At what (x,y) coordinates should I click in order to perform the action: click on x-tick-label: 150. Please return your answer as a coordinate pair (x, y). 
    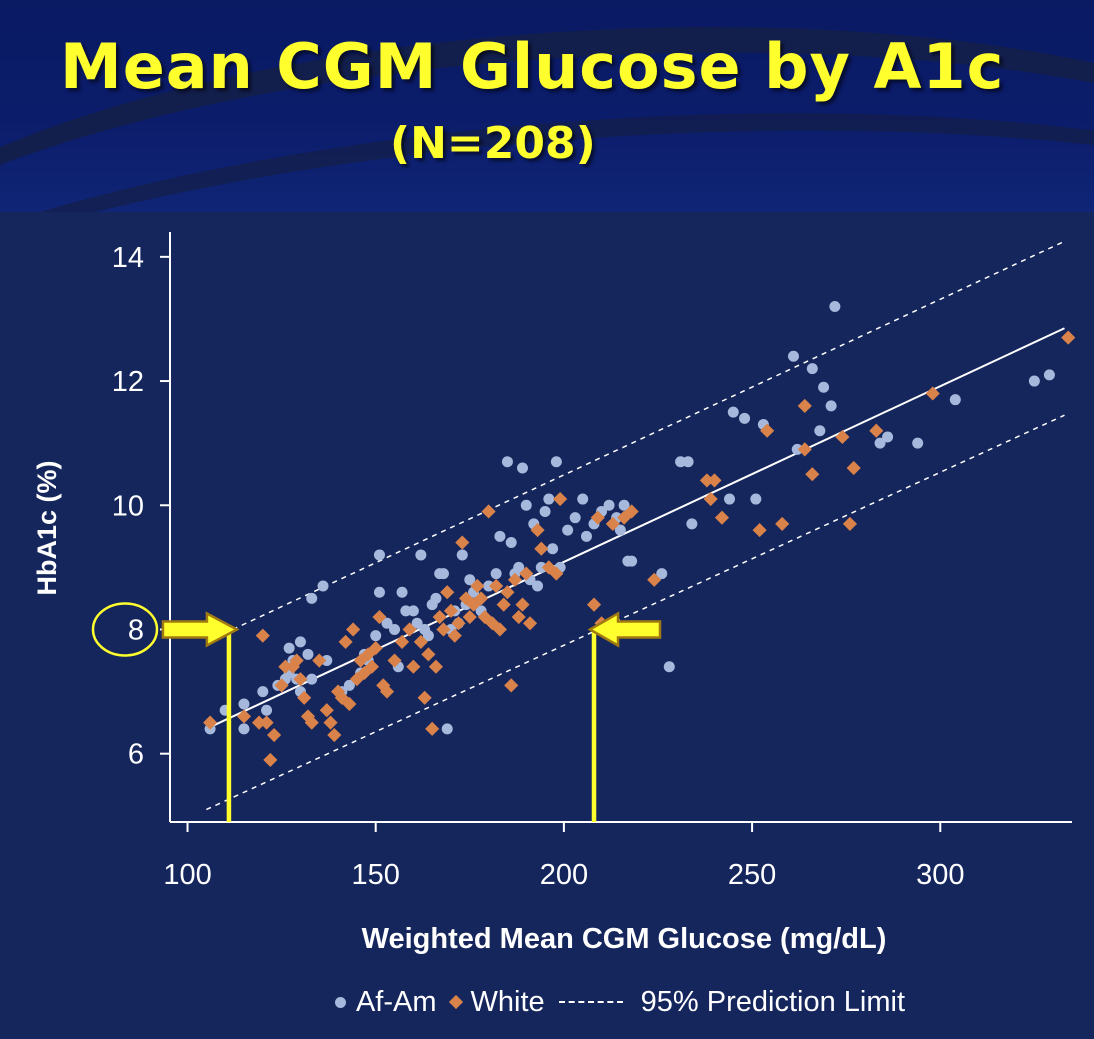
    Looking at the image, I should click on (376, 875).